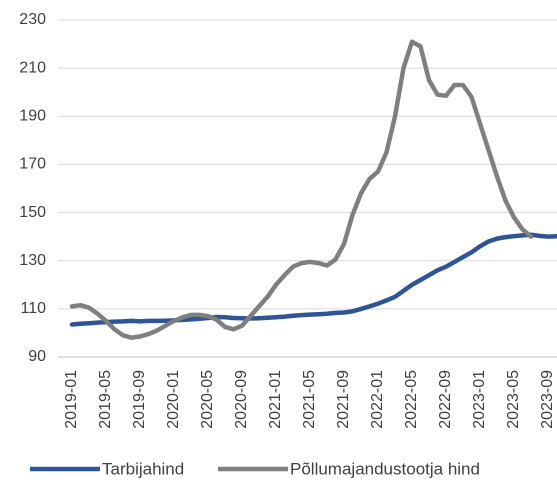  What do you see at coordinates (343, 399) in the screenshot?
I see `x-tick-label: 2021-09` at bounding box center [343, 399].